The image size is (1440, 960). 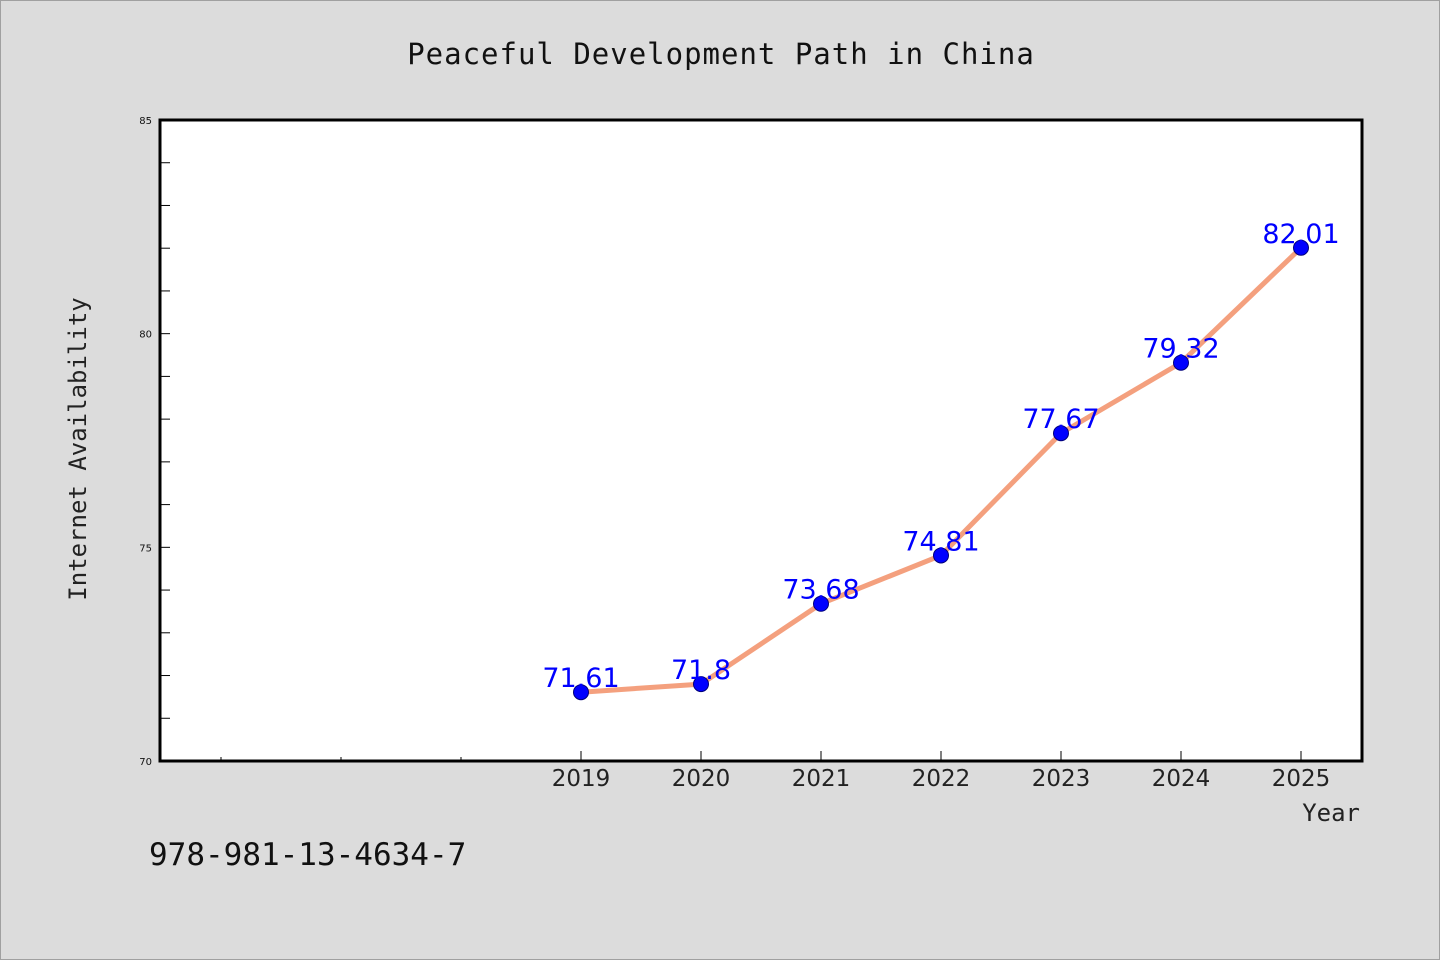 What do you see at coordinates (1180, 349) in the screenshot?
I see `data-label: 79.32` at bounding box center [1180, 349].